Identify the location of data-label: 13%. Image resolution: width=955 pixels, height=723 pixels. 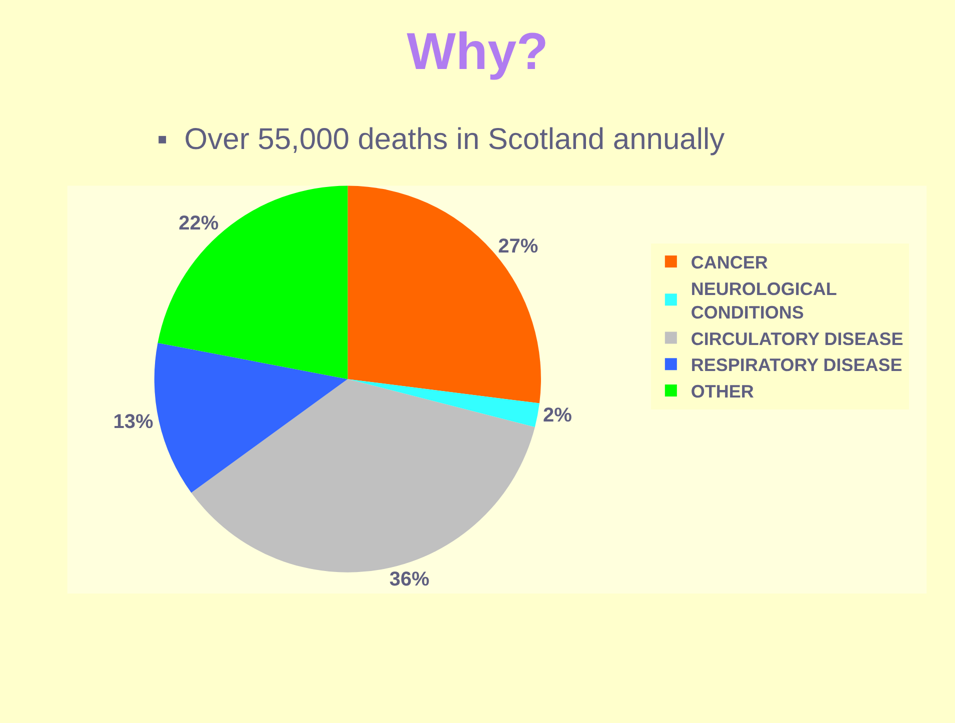
(133, 421).